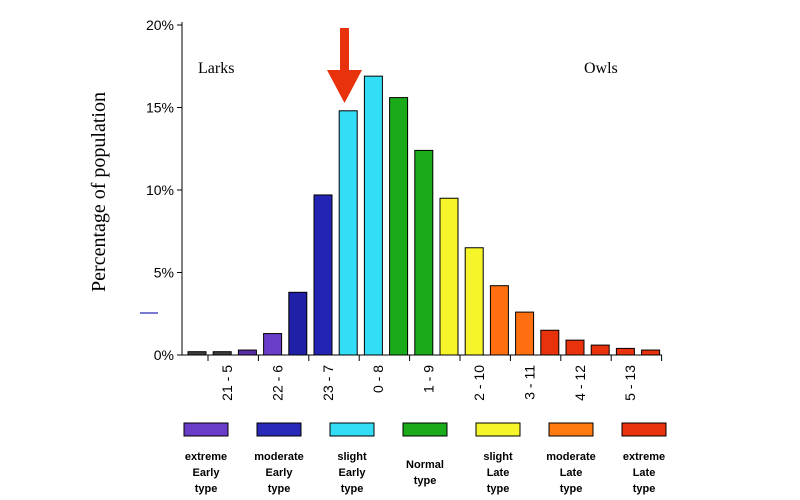  I want to click on y-tick-label: 5%, so click(164, 273).